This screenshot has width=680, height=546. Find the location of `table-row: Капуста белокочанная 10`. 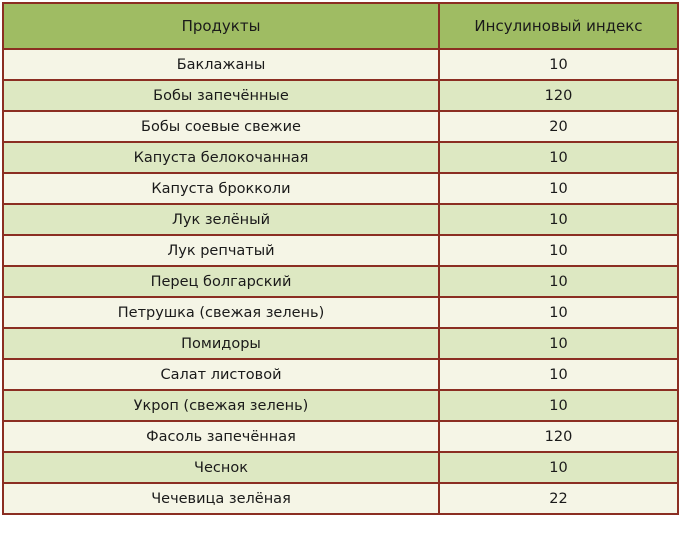

table-row: Капуста белокочанная 10 is located at coordinates (340, 157).